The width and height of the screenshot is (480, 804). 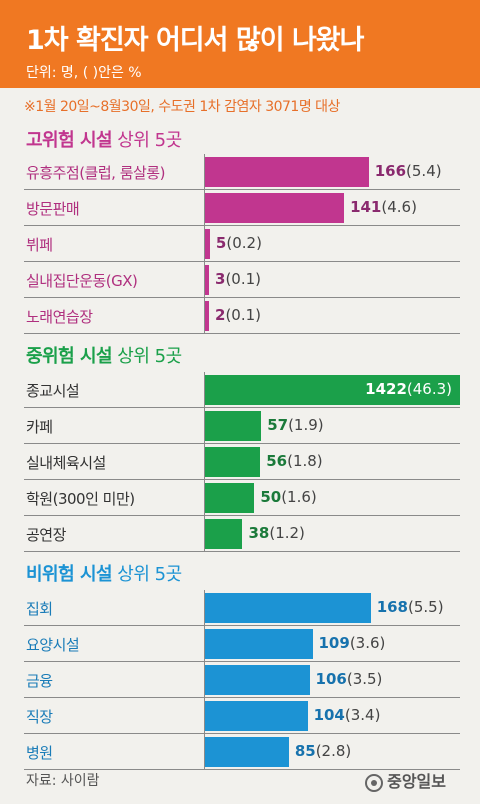 What do you see at coordinates (82, 281) in the screenshot?
I see `category-label: 실내집단운동(GX)` at bounding box center [82, 281].